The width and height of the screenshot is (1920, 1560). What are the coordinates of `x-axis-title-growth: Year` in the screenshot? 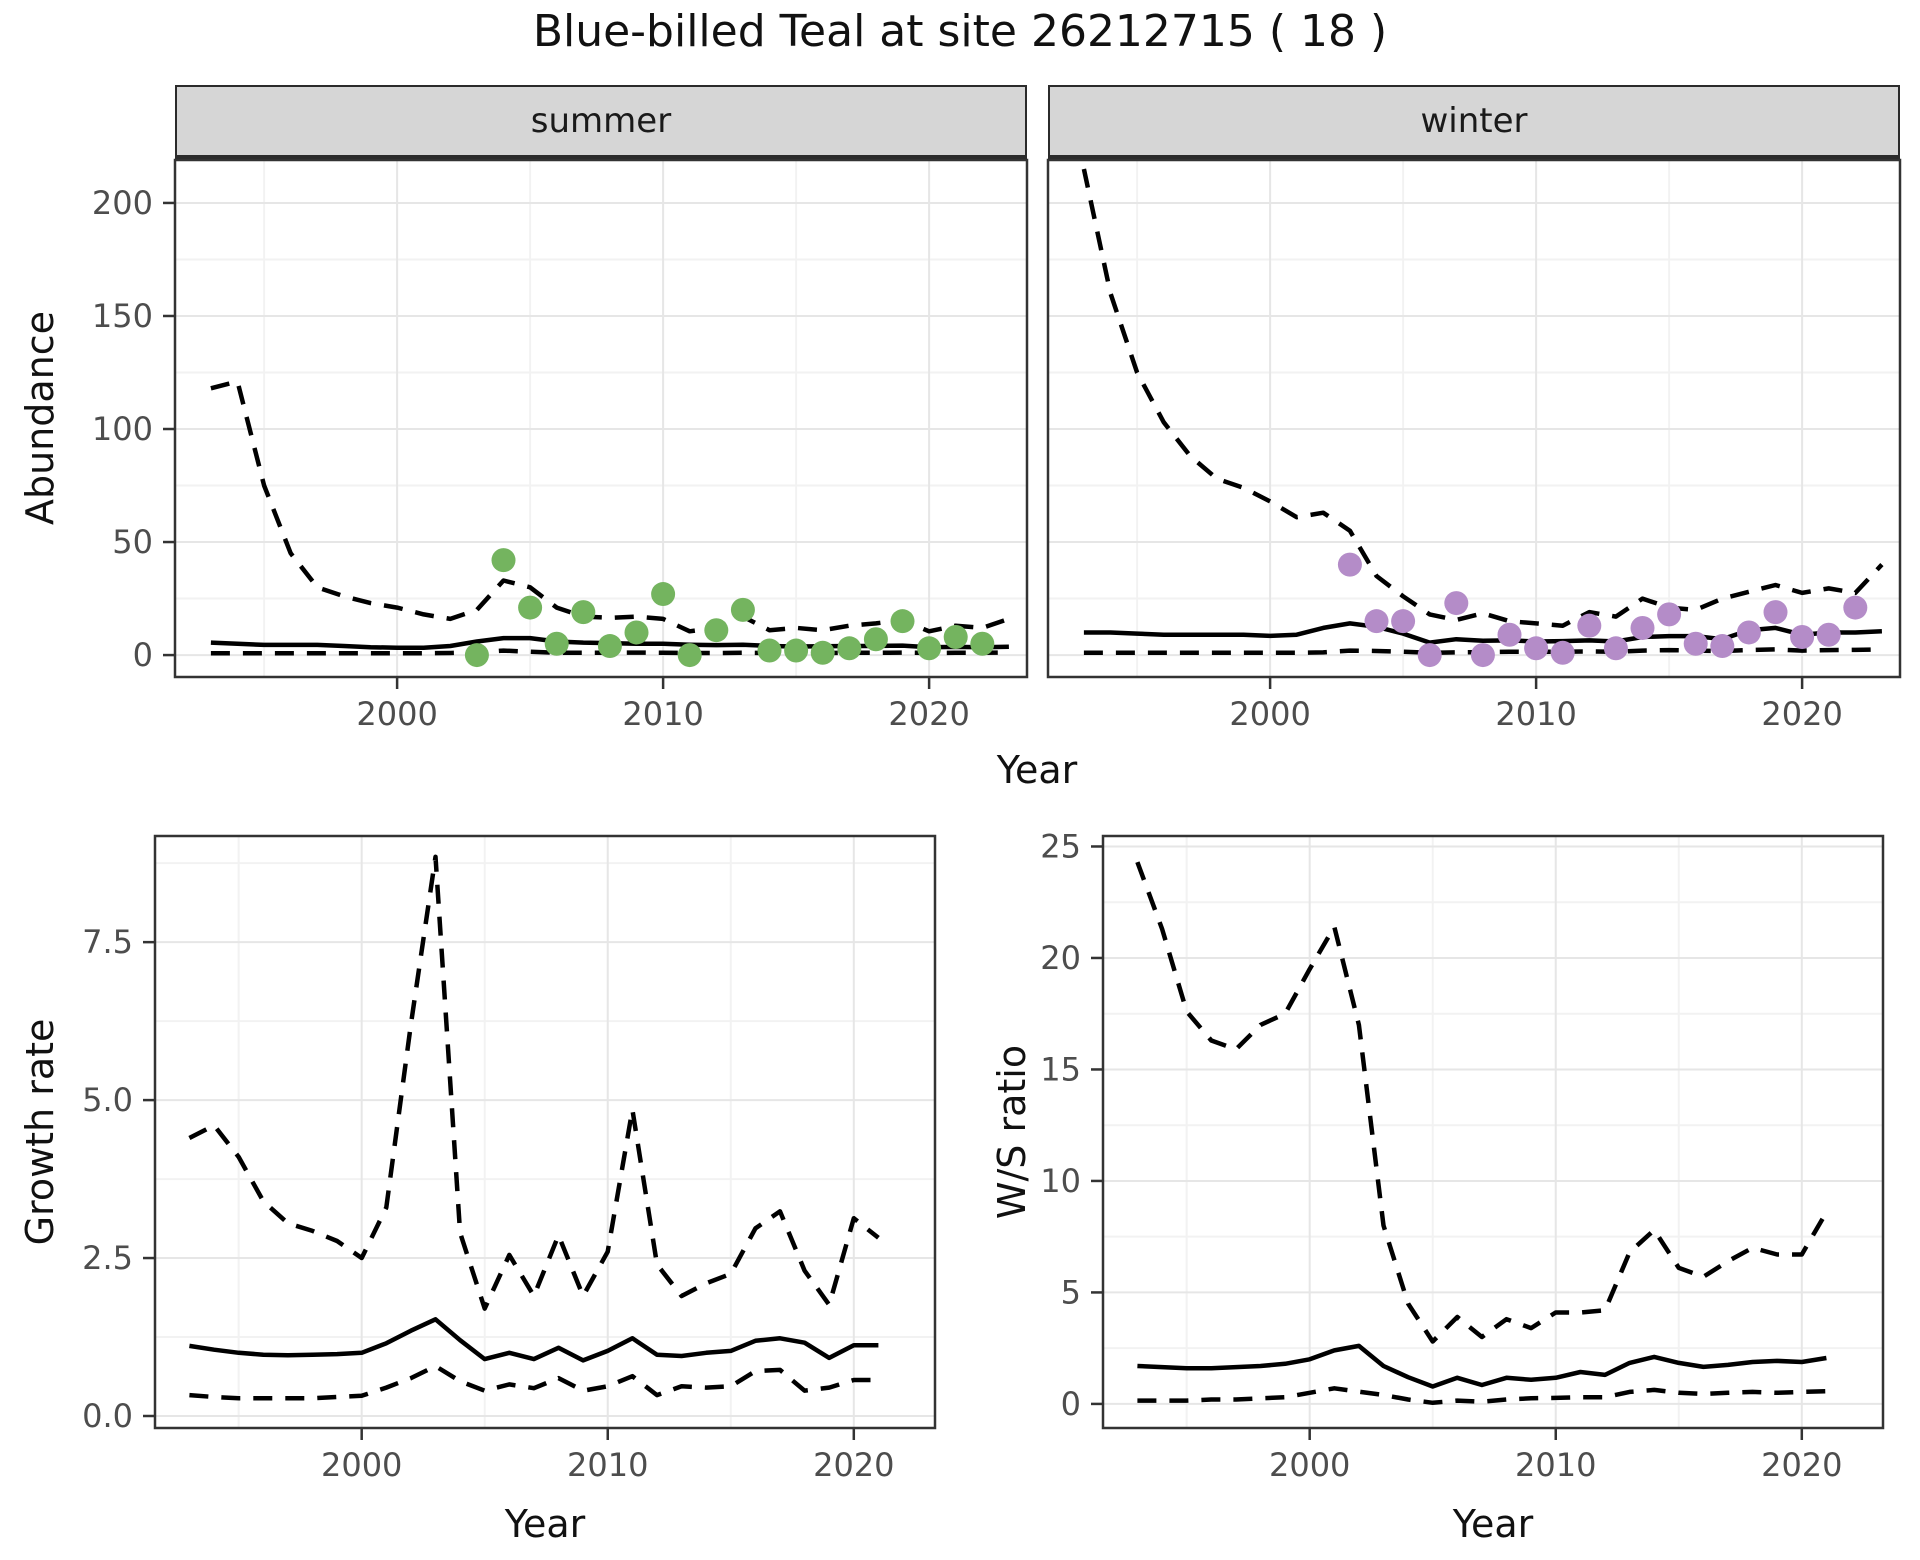 It's located at (545, 1524).